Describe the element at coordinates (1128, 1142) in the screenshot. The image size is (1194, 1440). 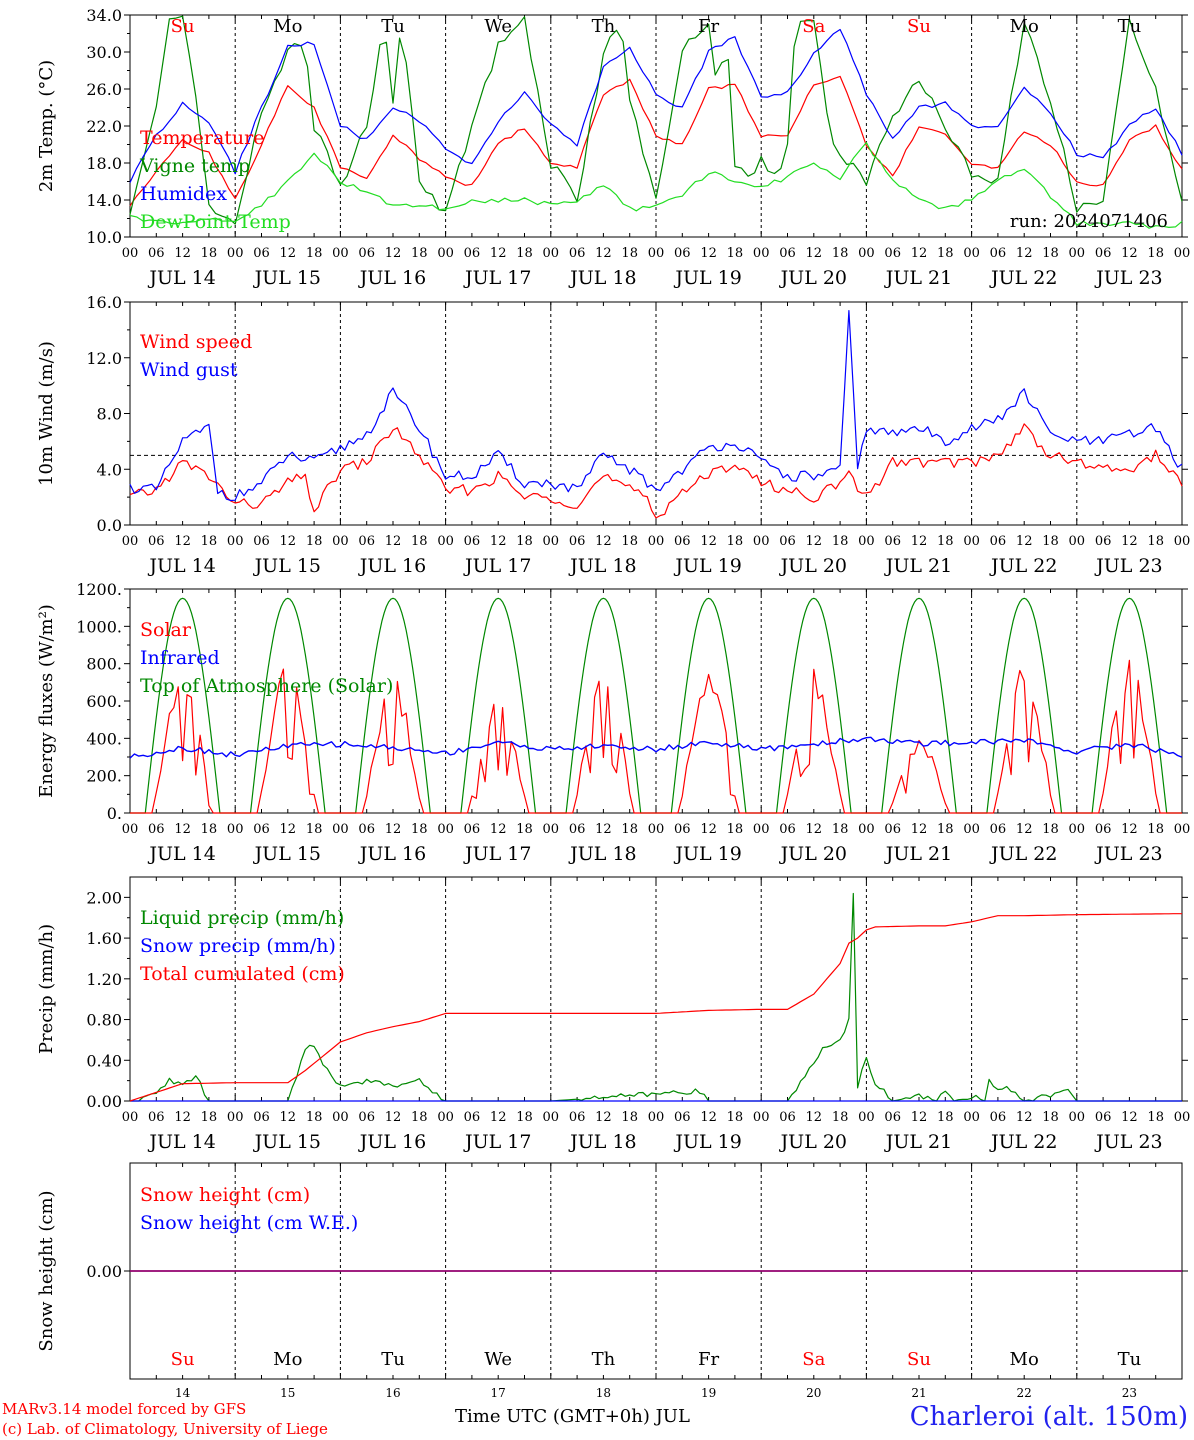
I see `date-label: JUL 23` at that location.